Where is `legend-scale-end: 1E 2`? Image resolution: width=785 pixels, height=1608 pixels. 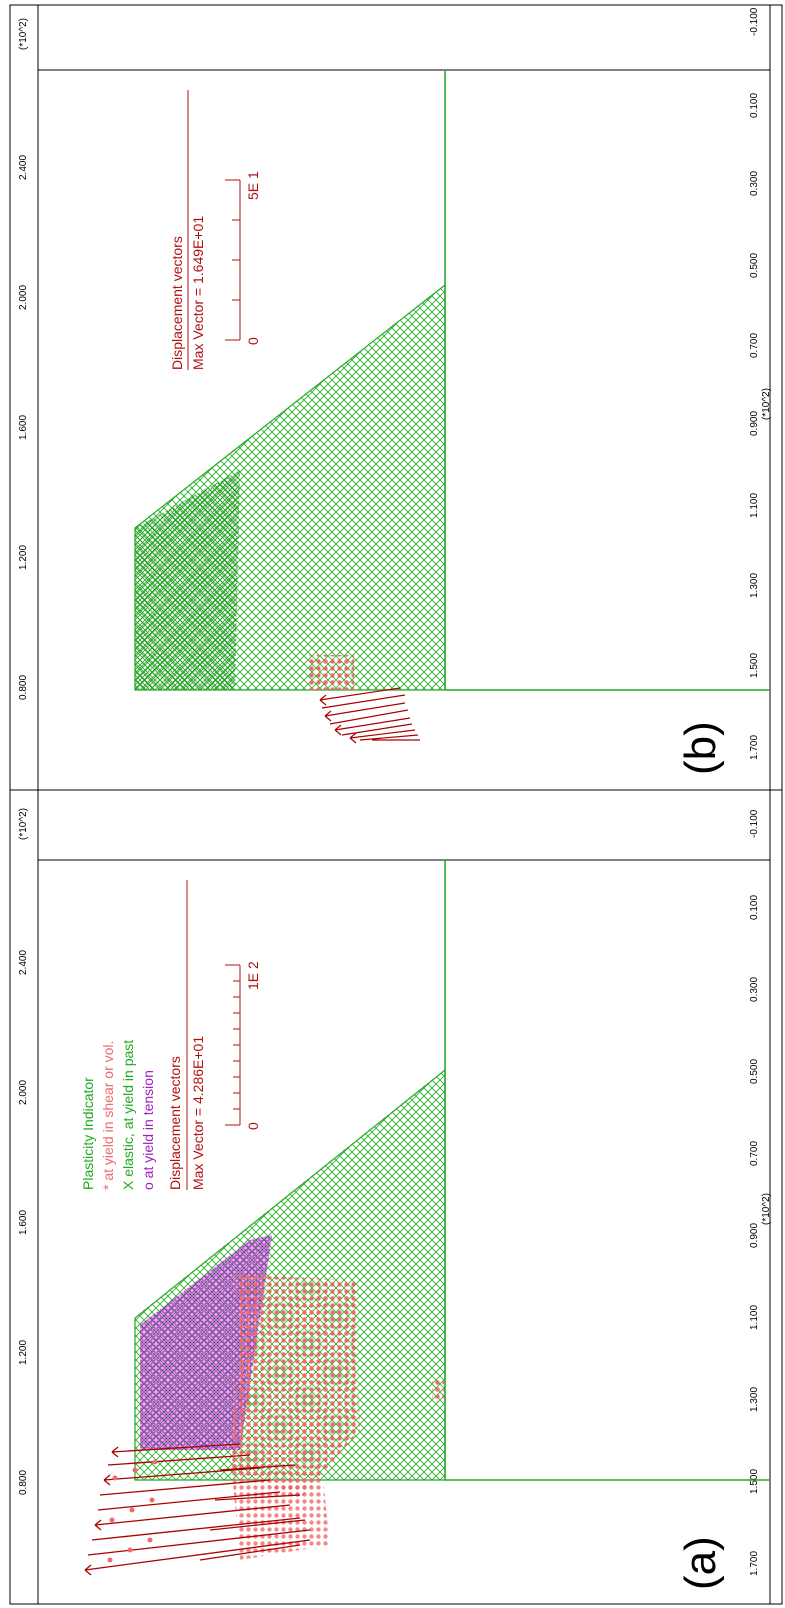 legend-scale-end: 1E 2 is located at coordinates (253, 975).